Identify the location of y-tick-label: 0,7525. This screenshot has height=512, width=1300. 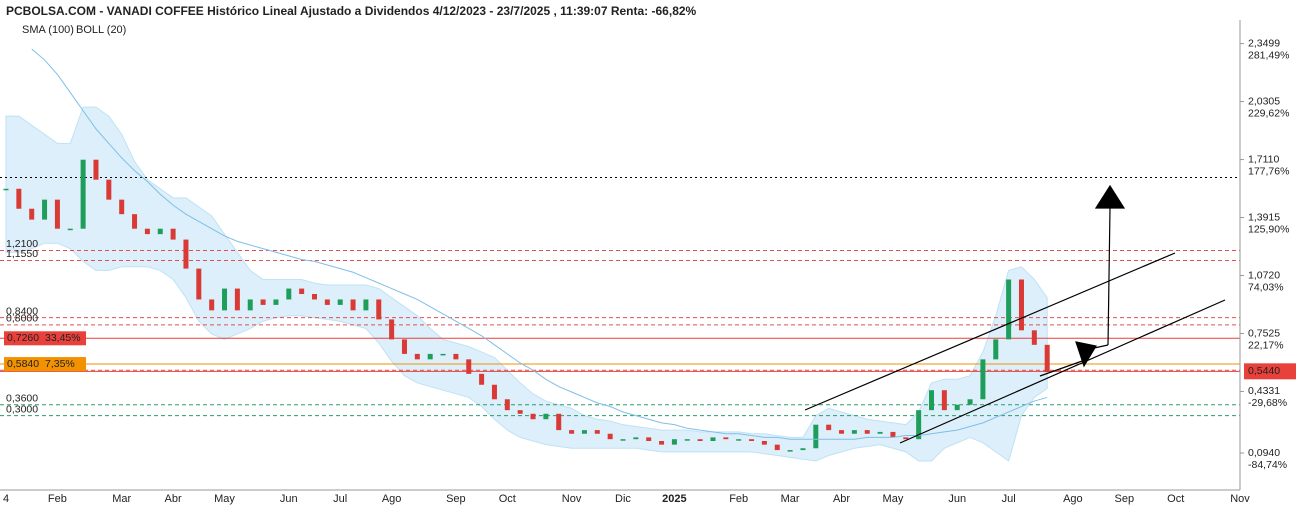
(1264, 333).